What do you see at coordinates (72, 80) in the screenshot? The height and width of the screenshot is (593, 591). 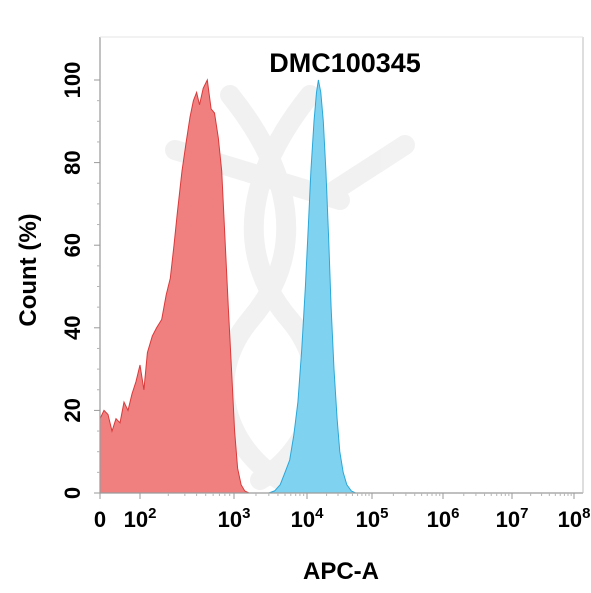 I see `y-tick-label-100: 100` at bounding box center [72, 80].